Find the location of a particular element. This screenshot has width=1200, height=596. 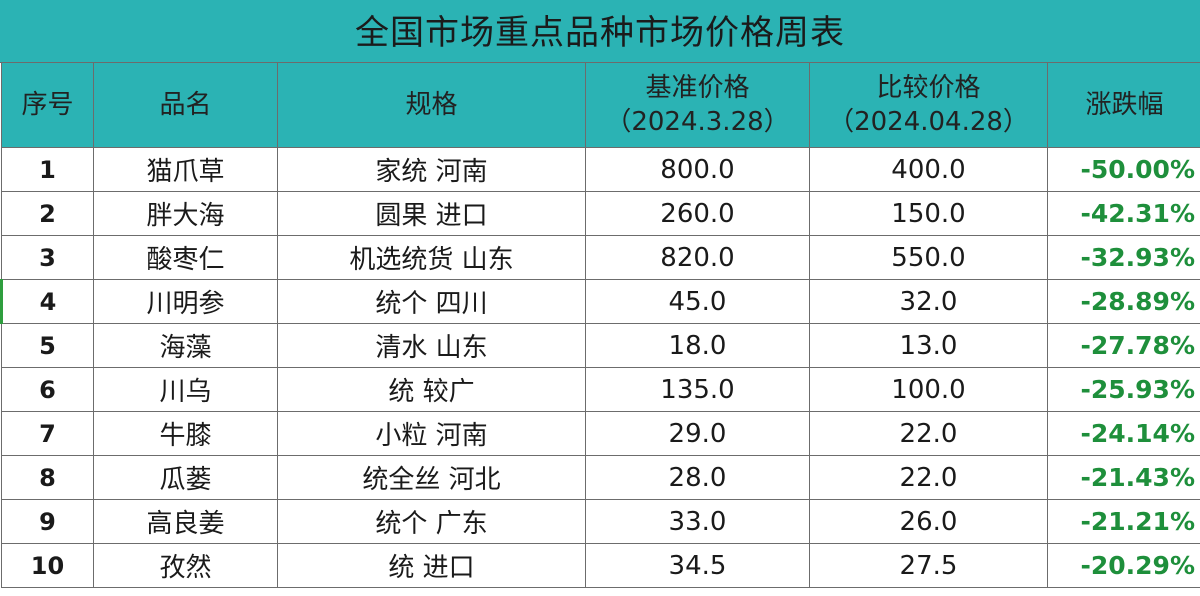

cell-name: 猫爪草 is located at coordinates (185, 169).